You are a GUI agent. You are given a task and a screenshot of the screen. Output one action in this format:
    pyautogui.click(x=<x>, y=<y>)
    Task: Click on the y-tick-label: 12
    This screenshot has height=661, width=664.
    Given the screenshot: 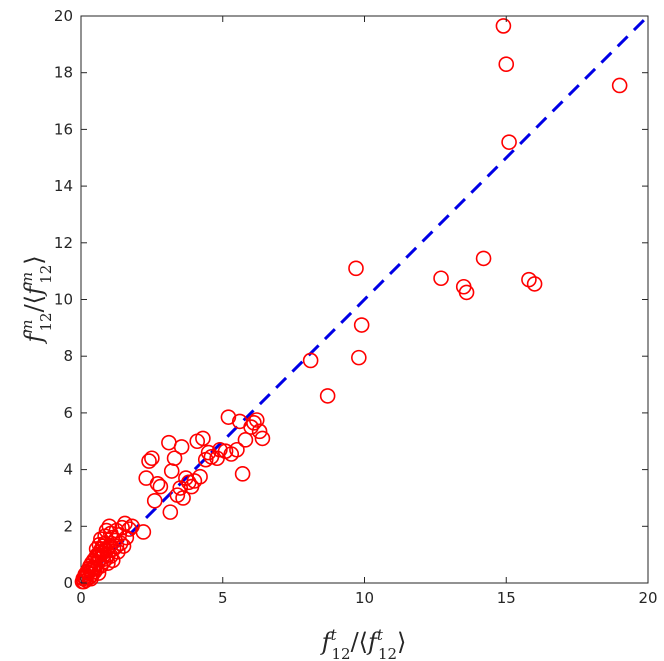 What is the action you would take?
    pyautogui.click(x=63, y=243)
    